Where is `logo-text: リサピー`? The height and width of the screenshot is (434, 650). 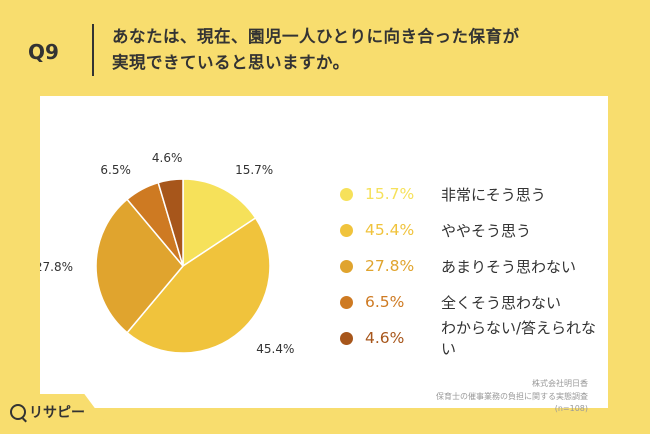 logo-text: リサピー is located at coordinates (57, 413).